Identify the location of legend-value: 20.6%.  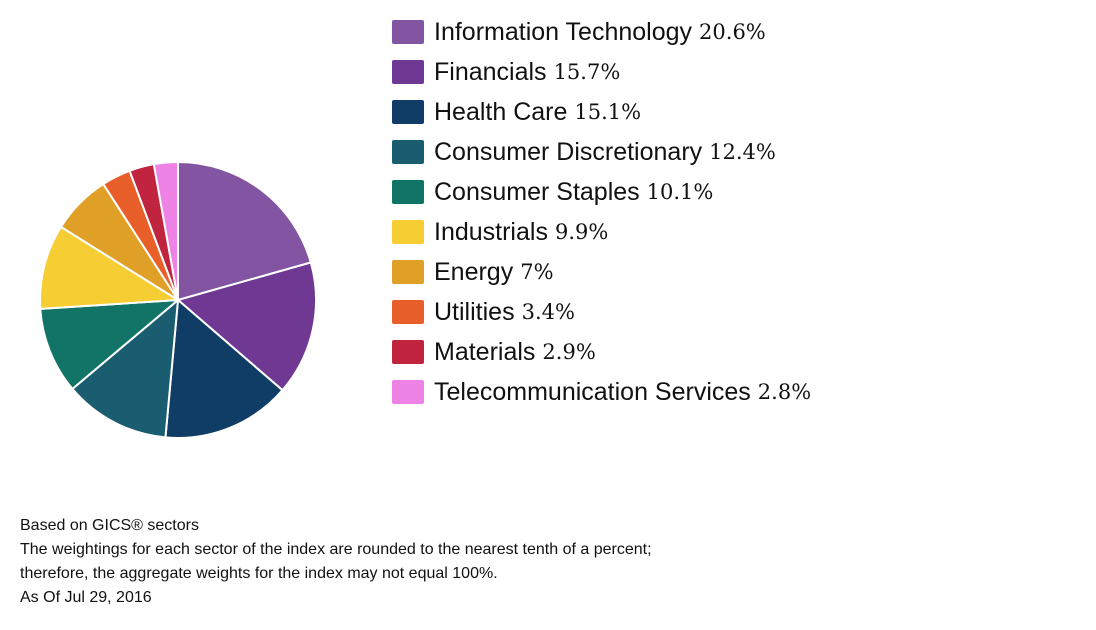
(732, 32).